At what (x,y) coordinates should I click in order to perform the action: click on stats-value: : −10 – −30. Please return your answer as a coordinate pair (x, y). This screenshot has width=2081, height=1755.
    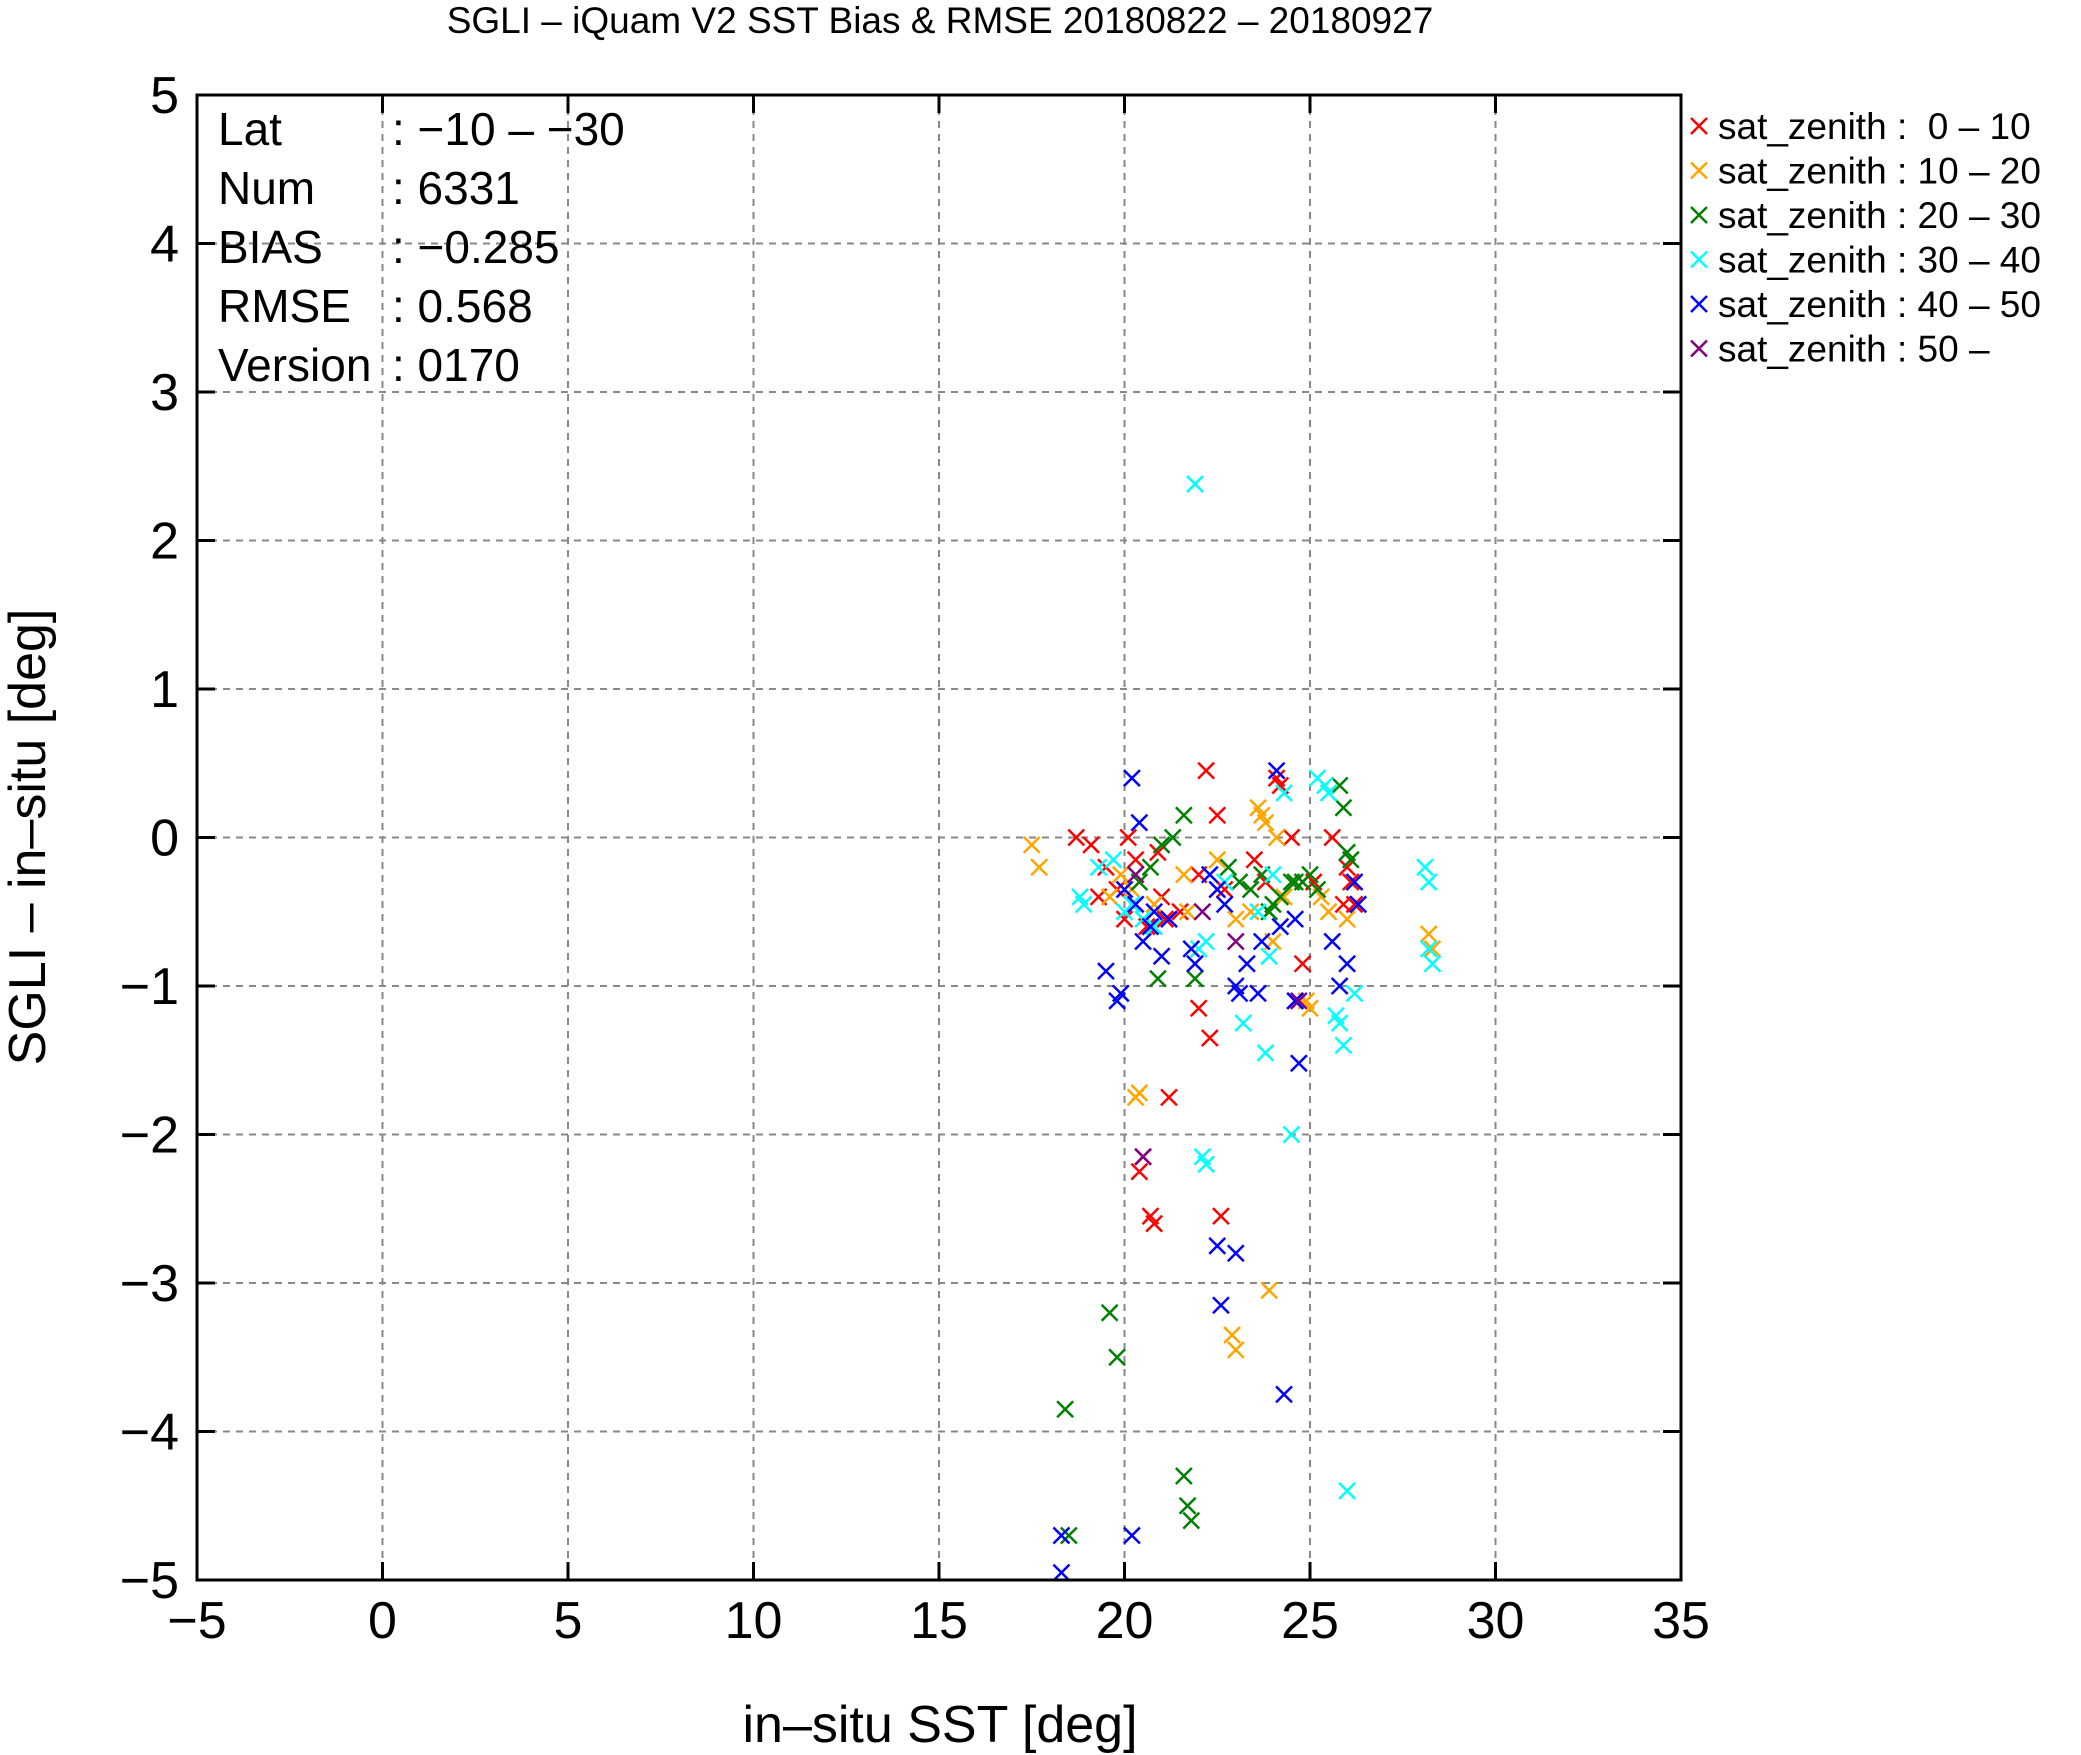
    Looking at the image, I should click on (508, 129).